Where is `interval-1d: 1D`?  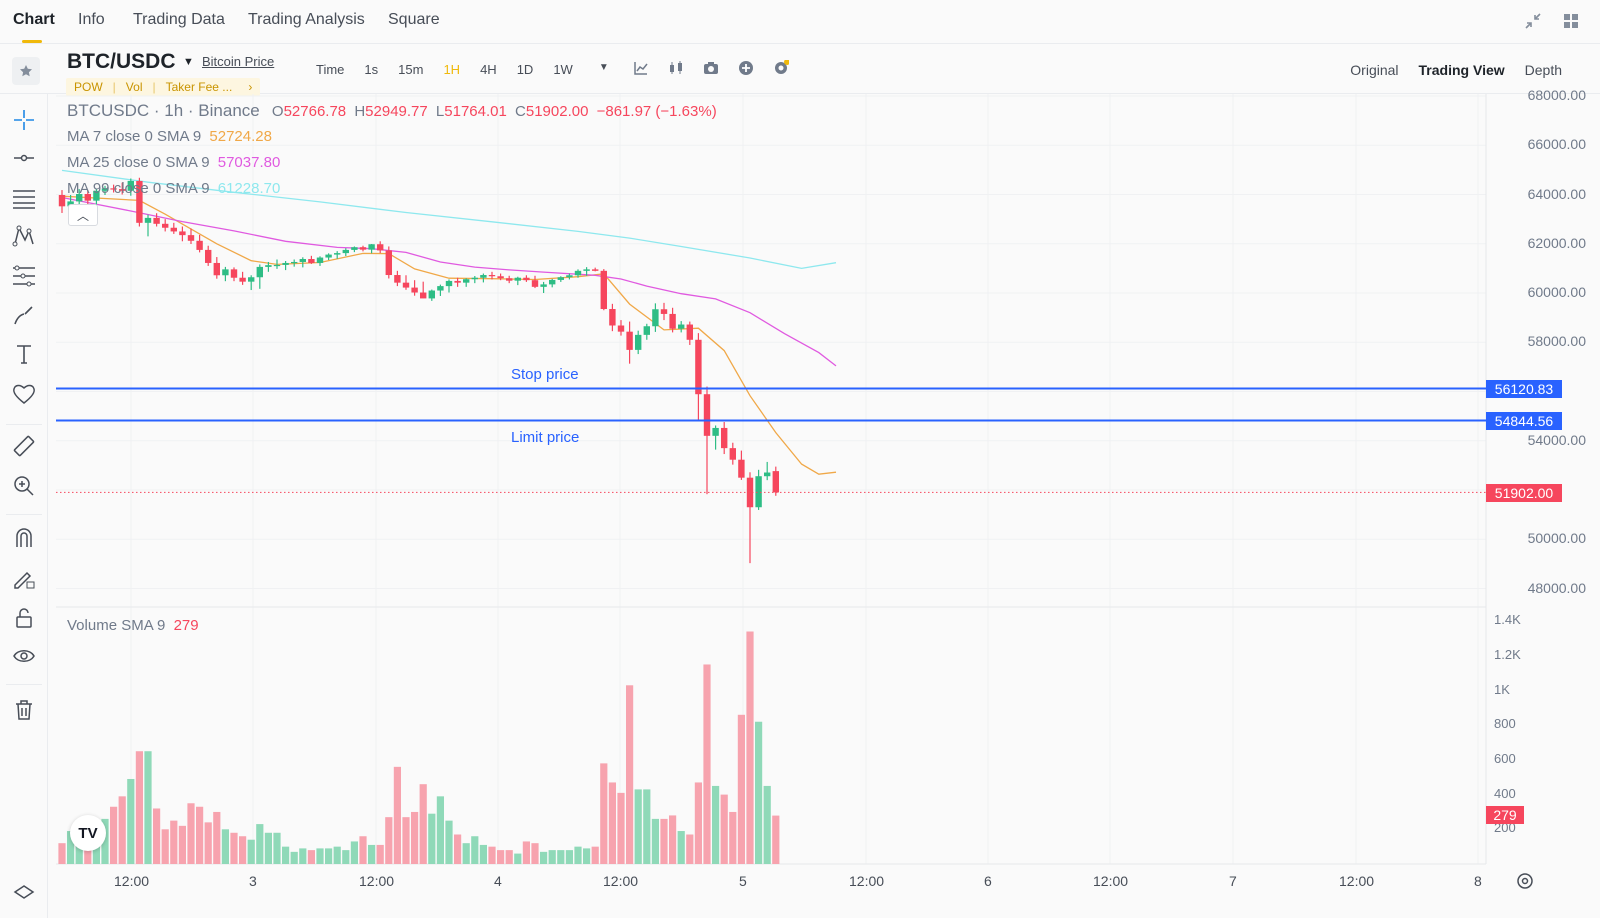
interval-1d: 1D is located at coordinates (525, 69).